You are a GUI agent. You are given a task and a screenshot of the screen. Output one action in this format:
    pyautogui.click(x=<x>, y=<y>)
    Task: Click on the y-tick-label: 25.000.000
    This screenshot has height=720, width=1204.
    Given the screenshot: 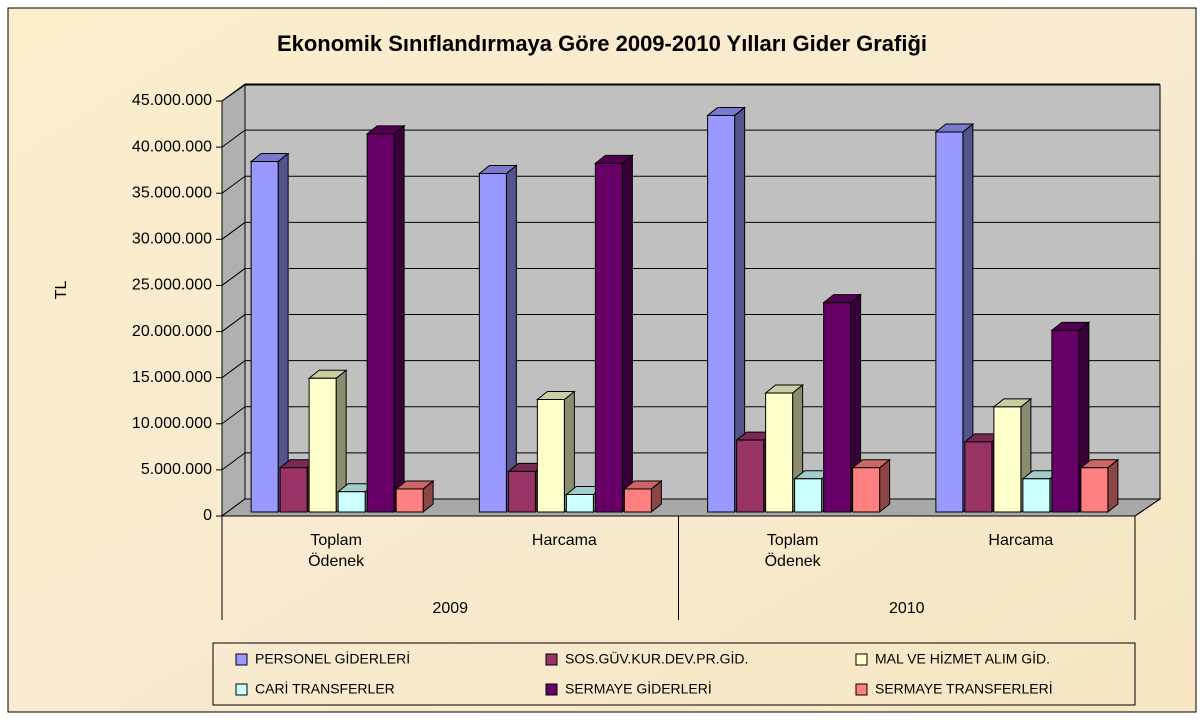 What is the action you would take?
    pyautogui.click(x=172, y=285)
    